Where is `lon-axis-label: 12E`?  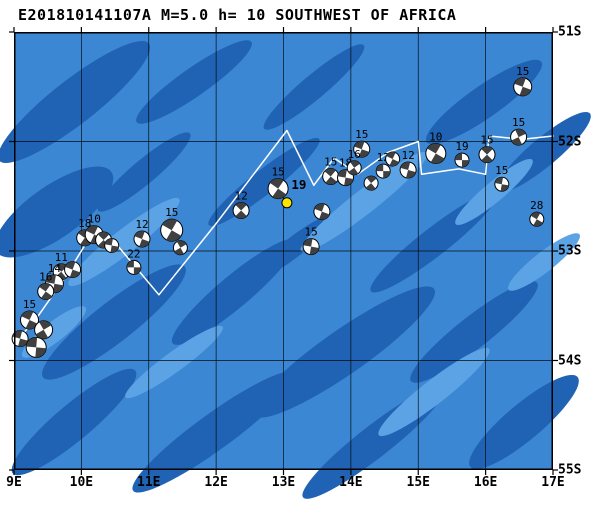
lon-axis-label: 12E is located at coordinates (216, 482).